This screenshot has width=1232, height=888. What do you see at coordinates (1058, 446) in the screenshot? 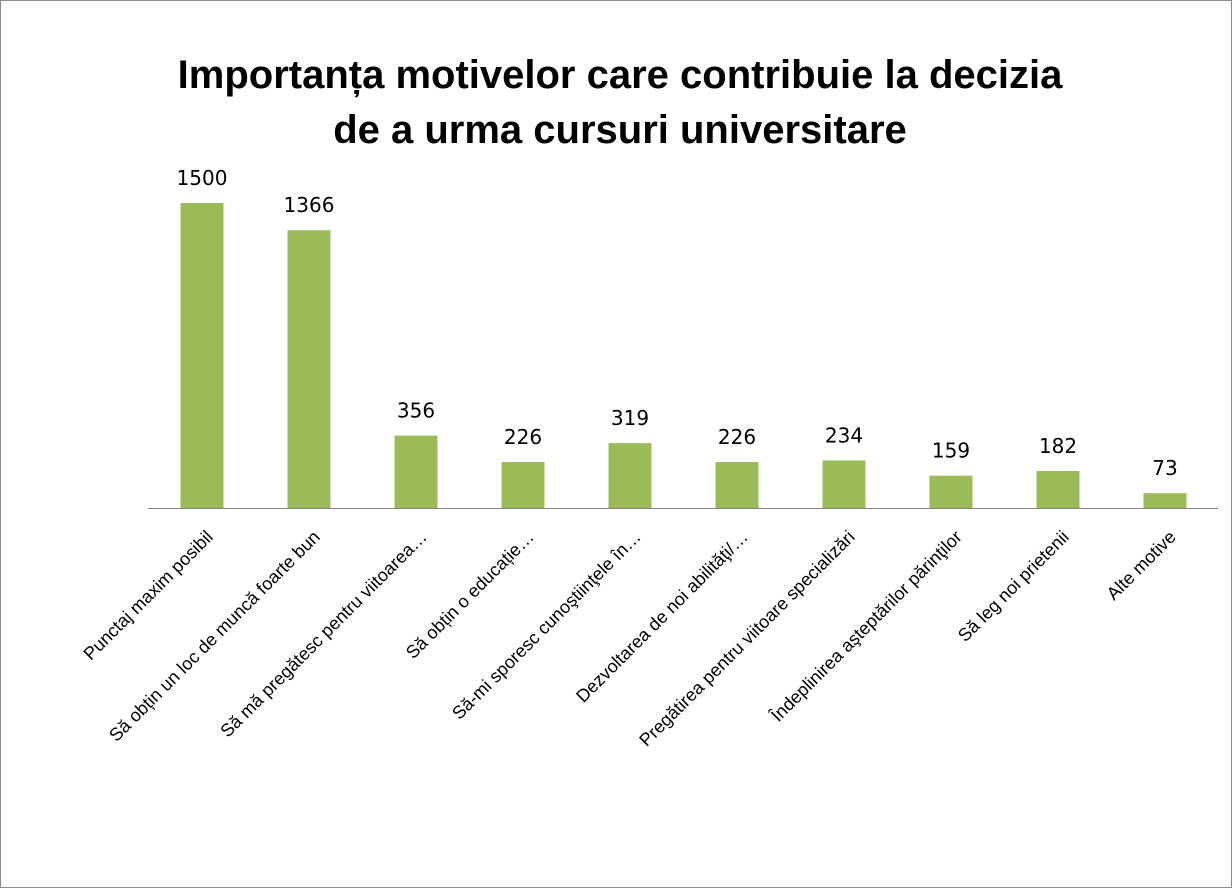
I see `data-label: 182` at bounding box center [1058, 446].